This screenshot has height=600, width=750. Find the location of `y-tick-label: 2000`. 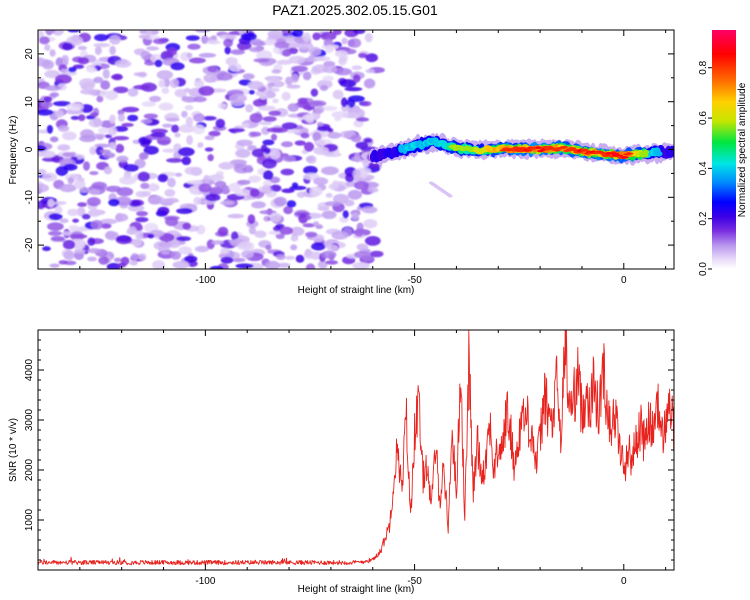

y-tick-label: 2000 is located at coordinates (29, 469).